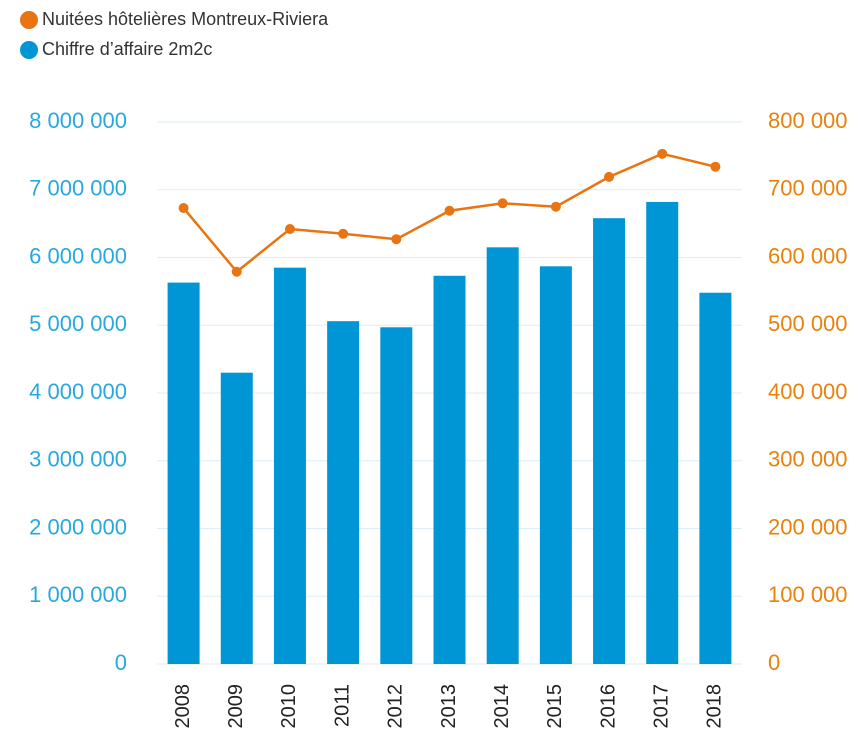 Image resolution: width=862 pixels, height=745 pixels. What do you see at coordinates (183, 706) in the screenshot?
I see `x-tick-label: 2008` at bounding box center [183, 706].